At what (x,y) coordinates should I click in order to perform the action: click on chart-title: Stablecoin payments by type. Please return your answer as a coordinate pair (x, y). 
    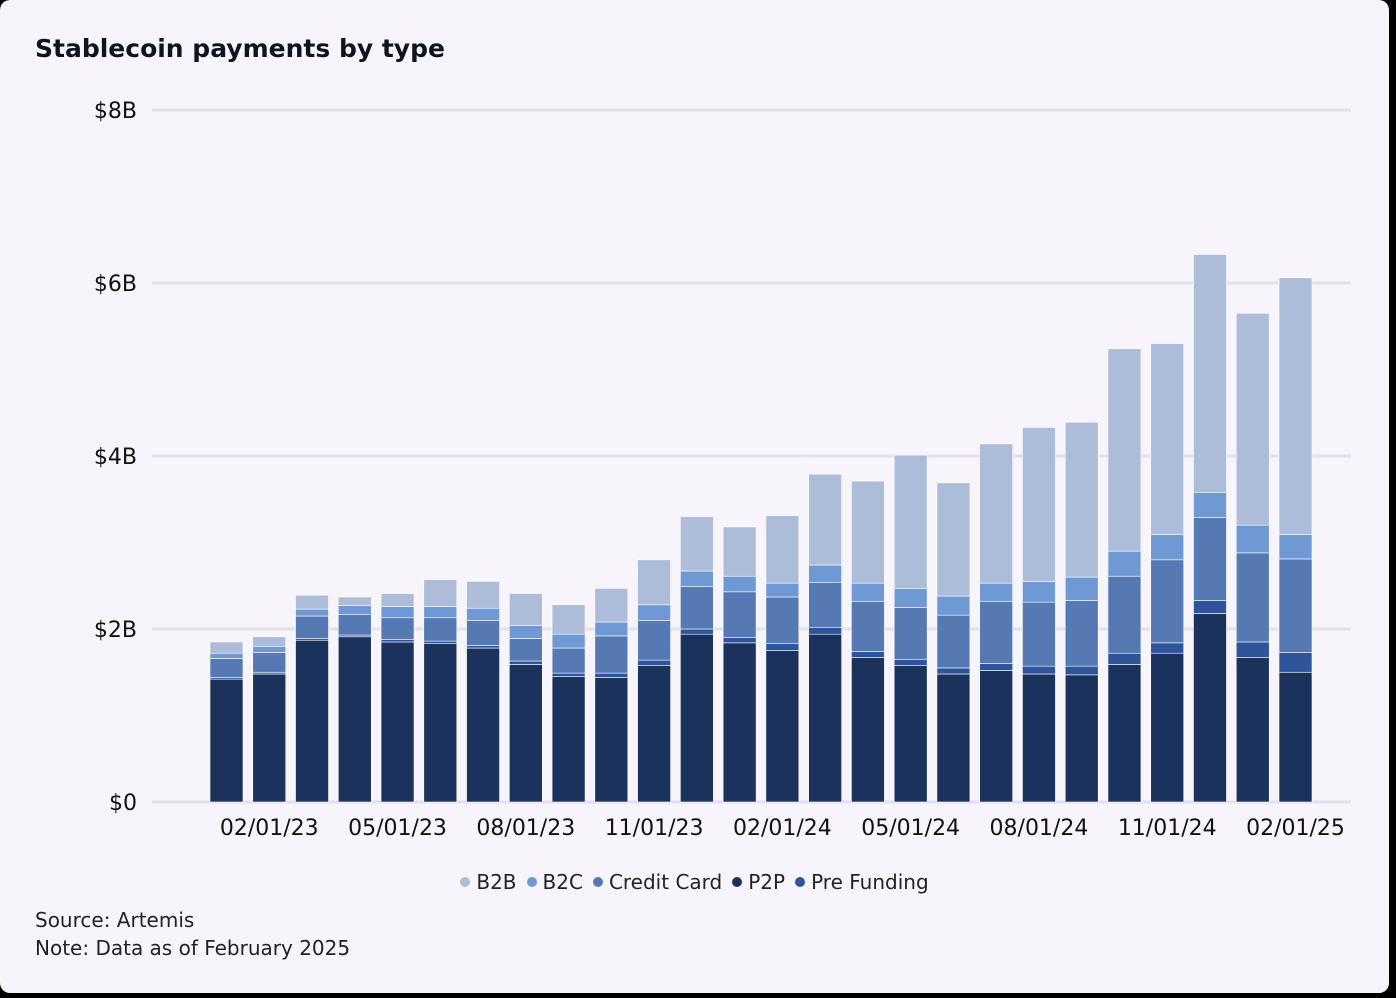
    Looking at the image, I should click on (240, 48).